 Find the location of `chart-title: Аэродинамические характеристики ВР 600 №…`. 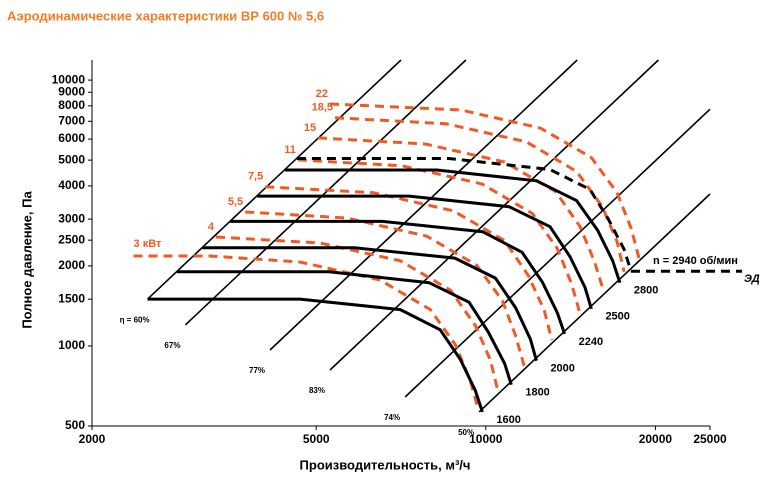

chart-title: Аэродинамические характеристики ВР 600 №… is located at coordinates (165, 15).